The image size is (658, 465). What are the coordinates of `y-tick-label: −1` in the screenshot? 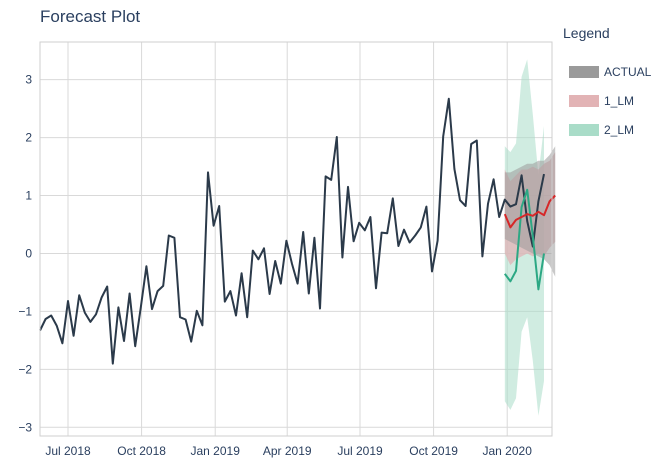 It's located at (25, 311).